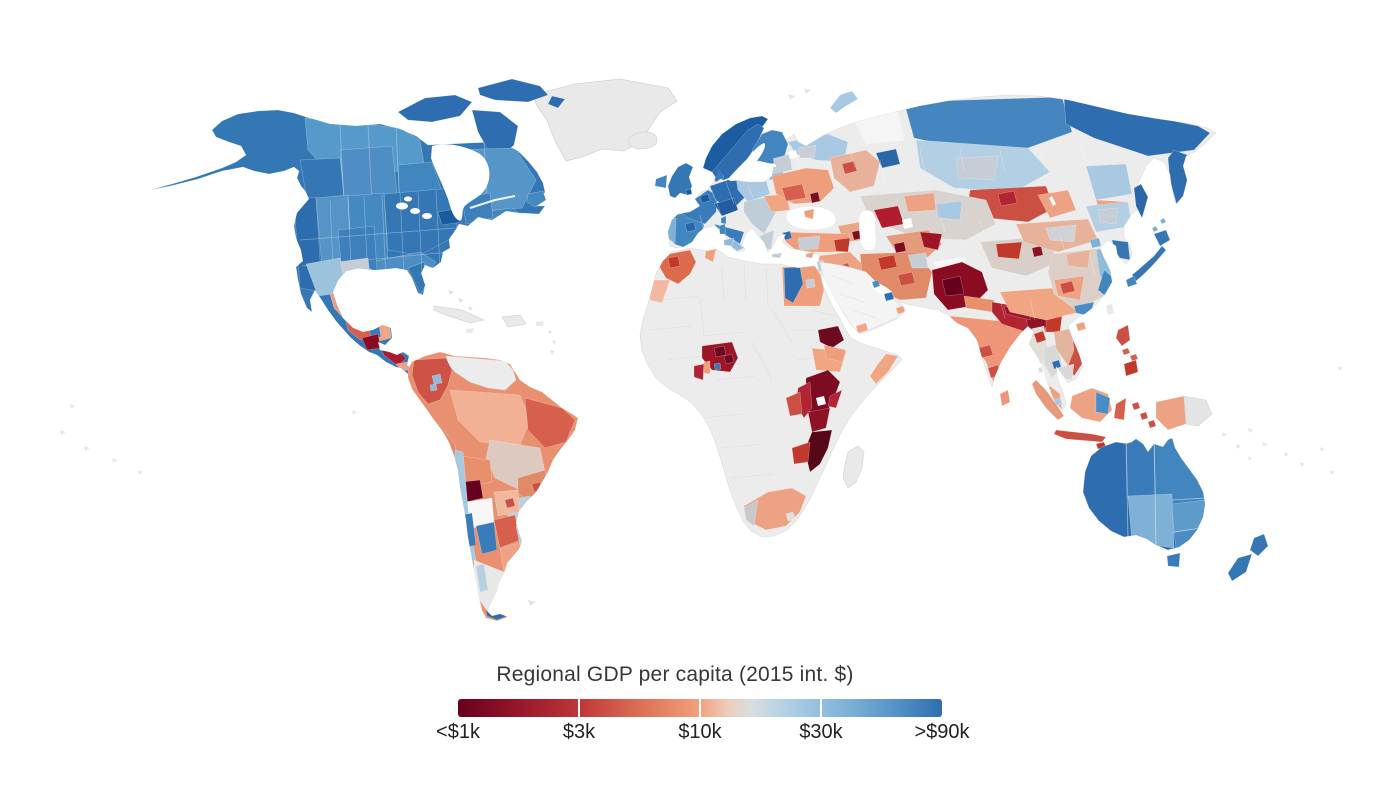 The image size is (1400, 800). What do you see at coordinates (1067, 287) in the screenshot?
I see `sichuan-red-dot` at bounding box center [1067, 287].